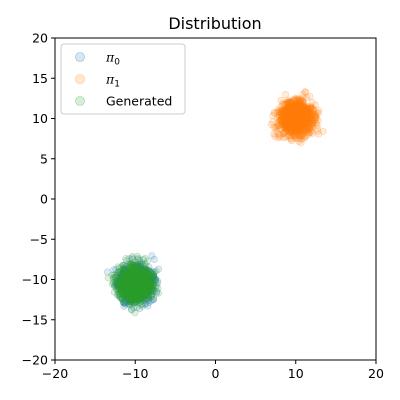  Describe the element at coordinates (40, 38) in the screenshot. I see `y-tick-label: 20` at that location.